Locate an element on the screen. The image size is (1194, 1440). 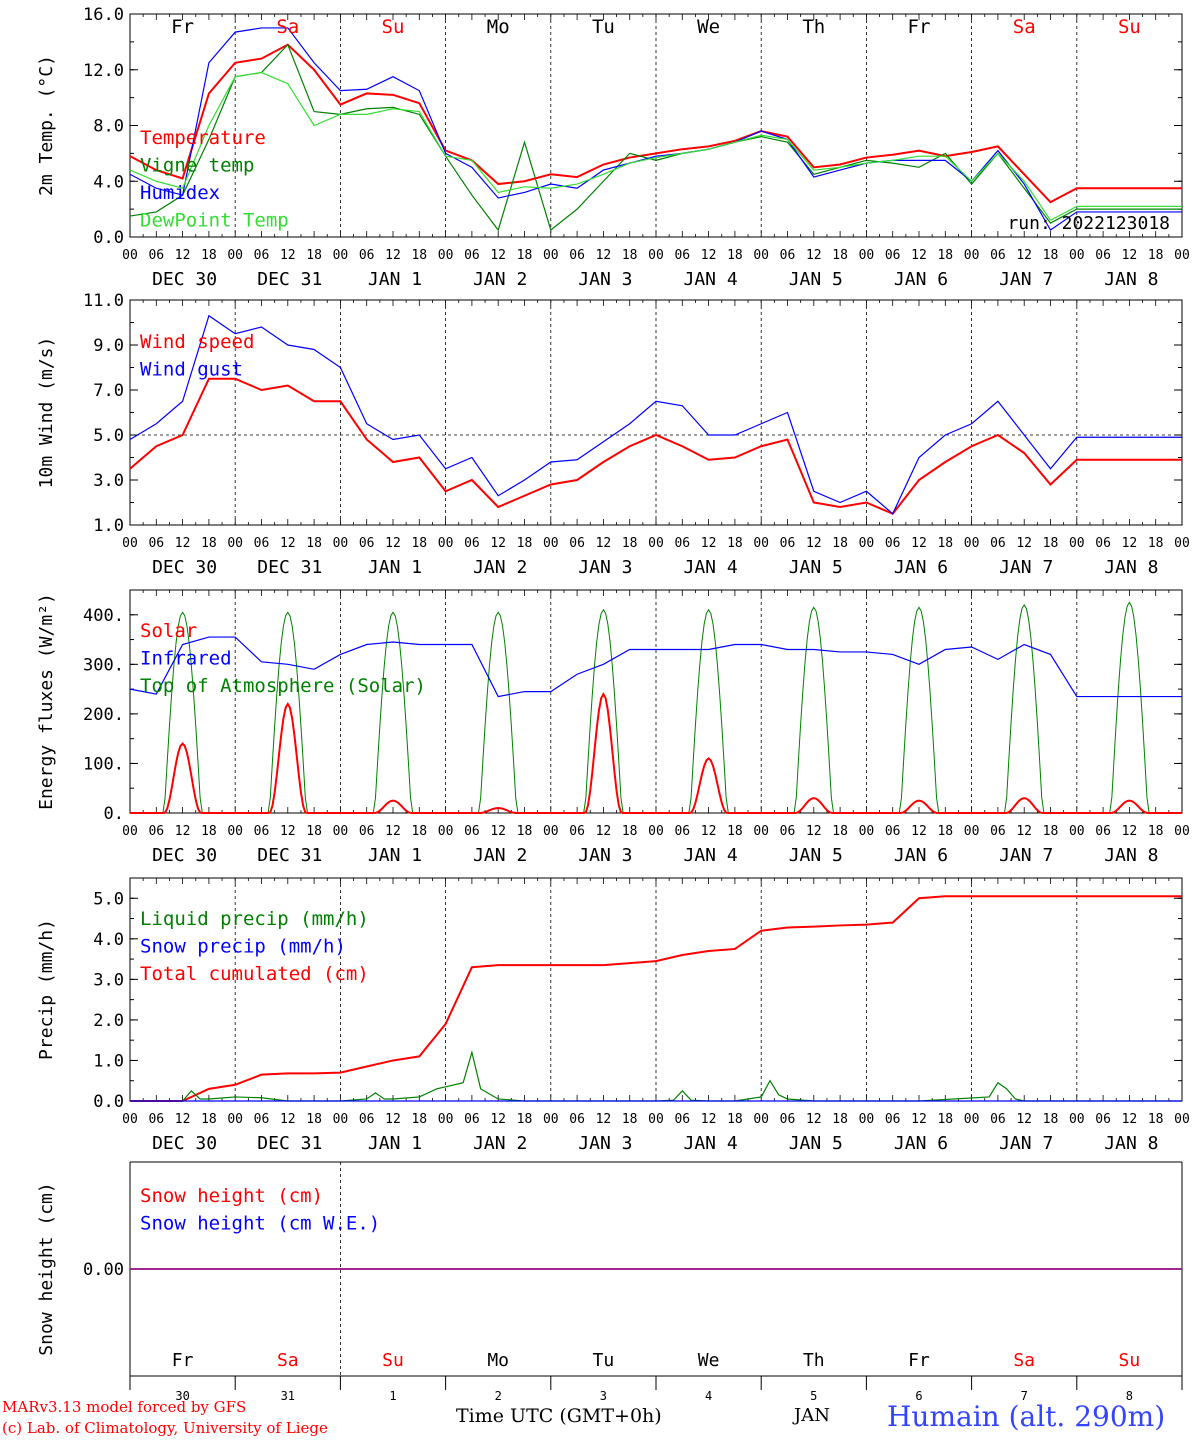
y-axis-label: Energy fluxes (W/m²) is located at coordinates (46, 701).